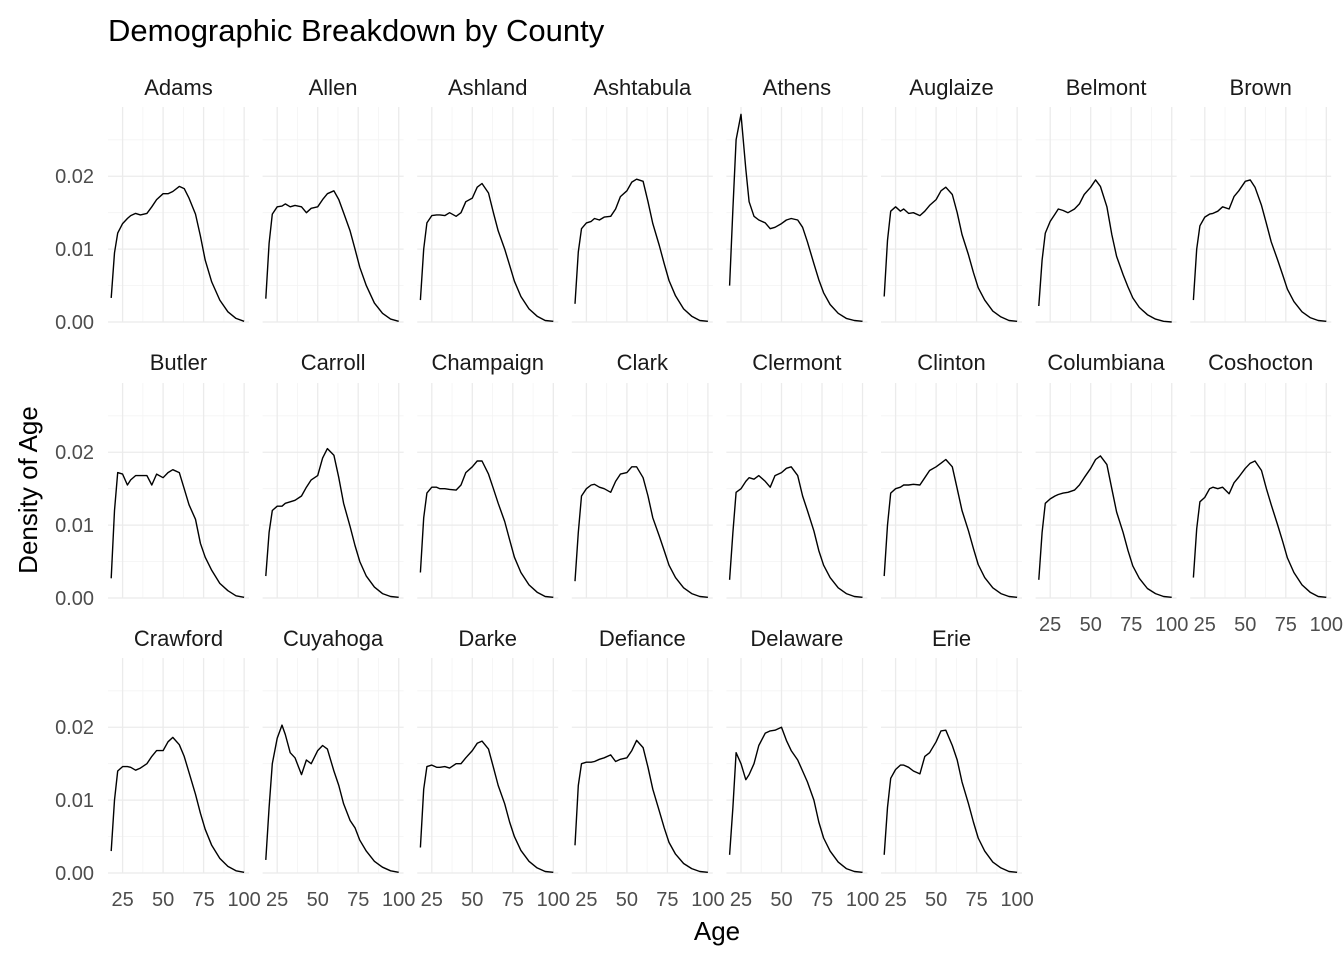  Describe the element at coordinates (1106, 362) in the screenshot. I see `strip-label: Columbiana` at that location.